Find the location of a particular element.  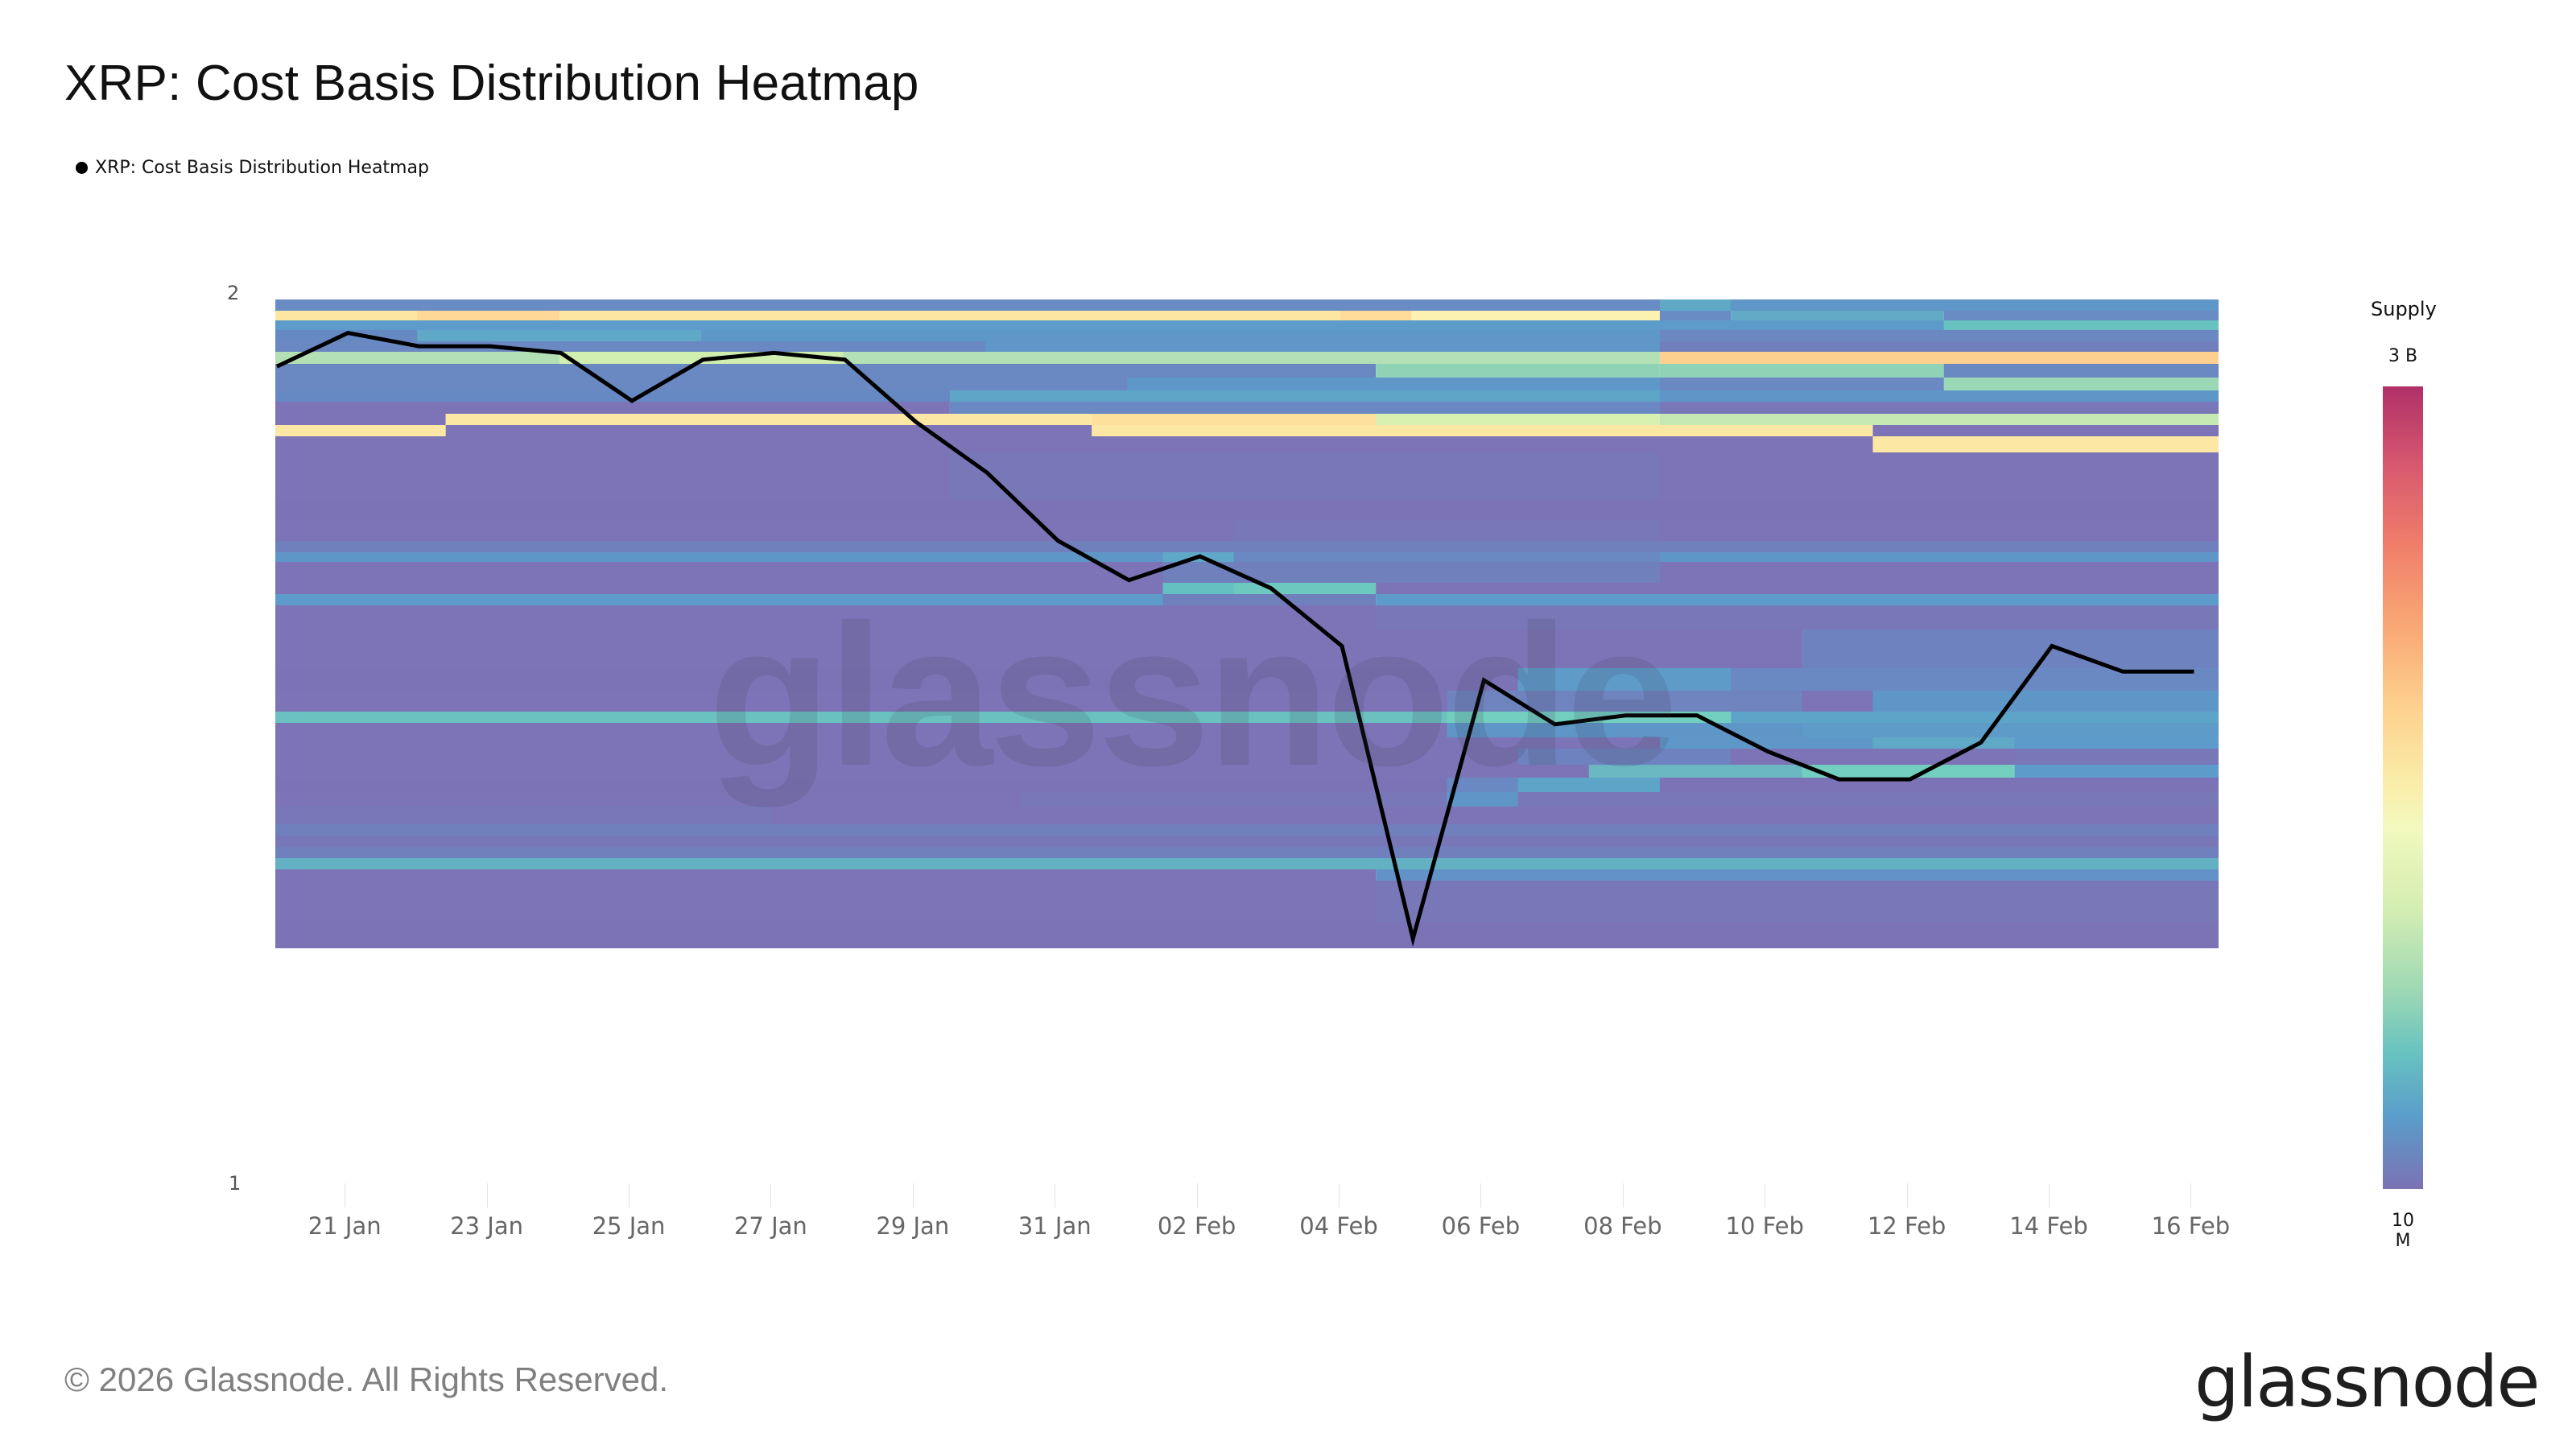

x-tick-label: 31 Jan is located at coordinates (1055, 1226).